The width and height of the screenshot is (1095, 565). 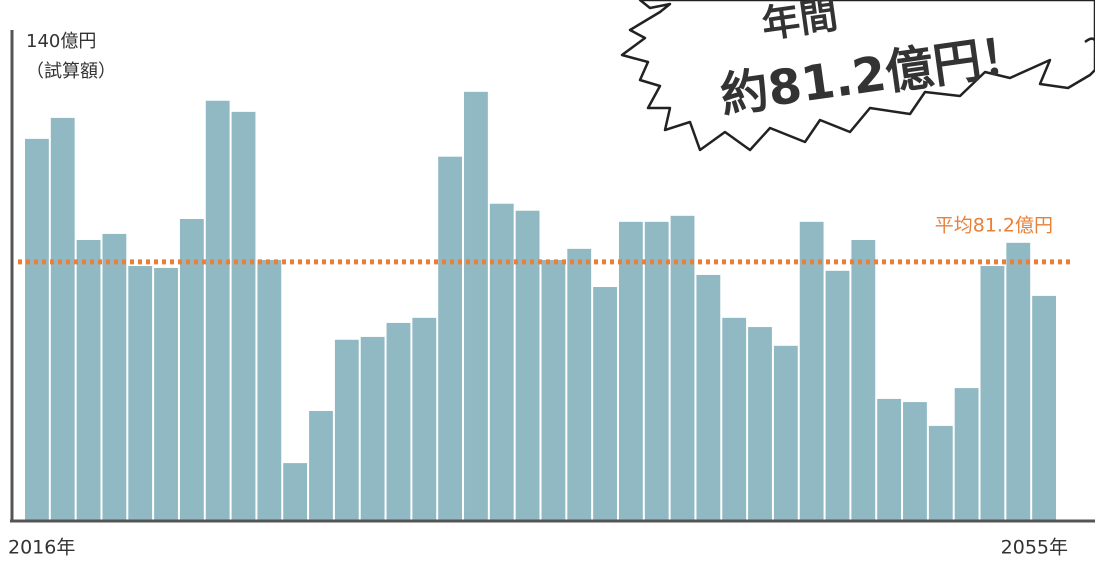 What do you see at coordinates (1034, 548) in the screenshot?
I see `x-tick-label: 2055年` at bounding box center [1034, 548].